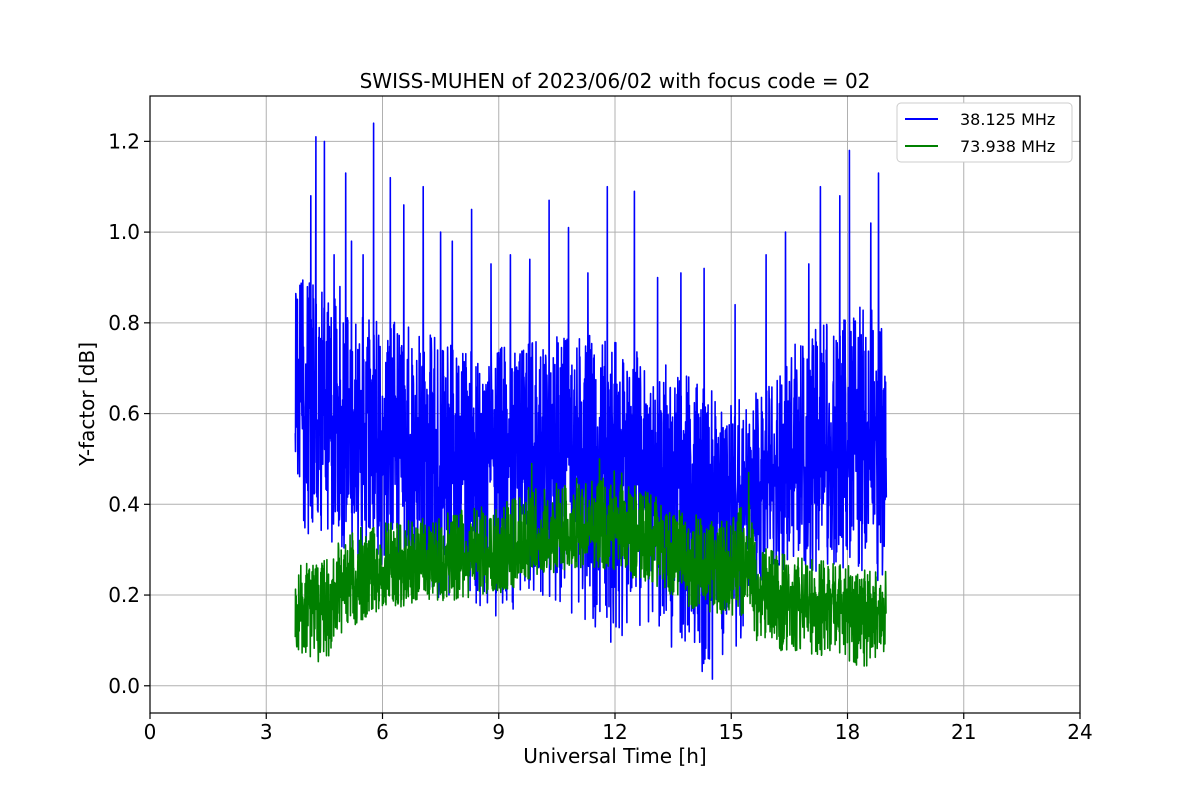  Describe the element at coordinates (382, 732) in the screenshot. I see `x-tick-label: 6` at that location.